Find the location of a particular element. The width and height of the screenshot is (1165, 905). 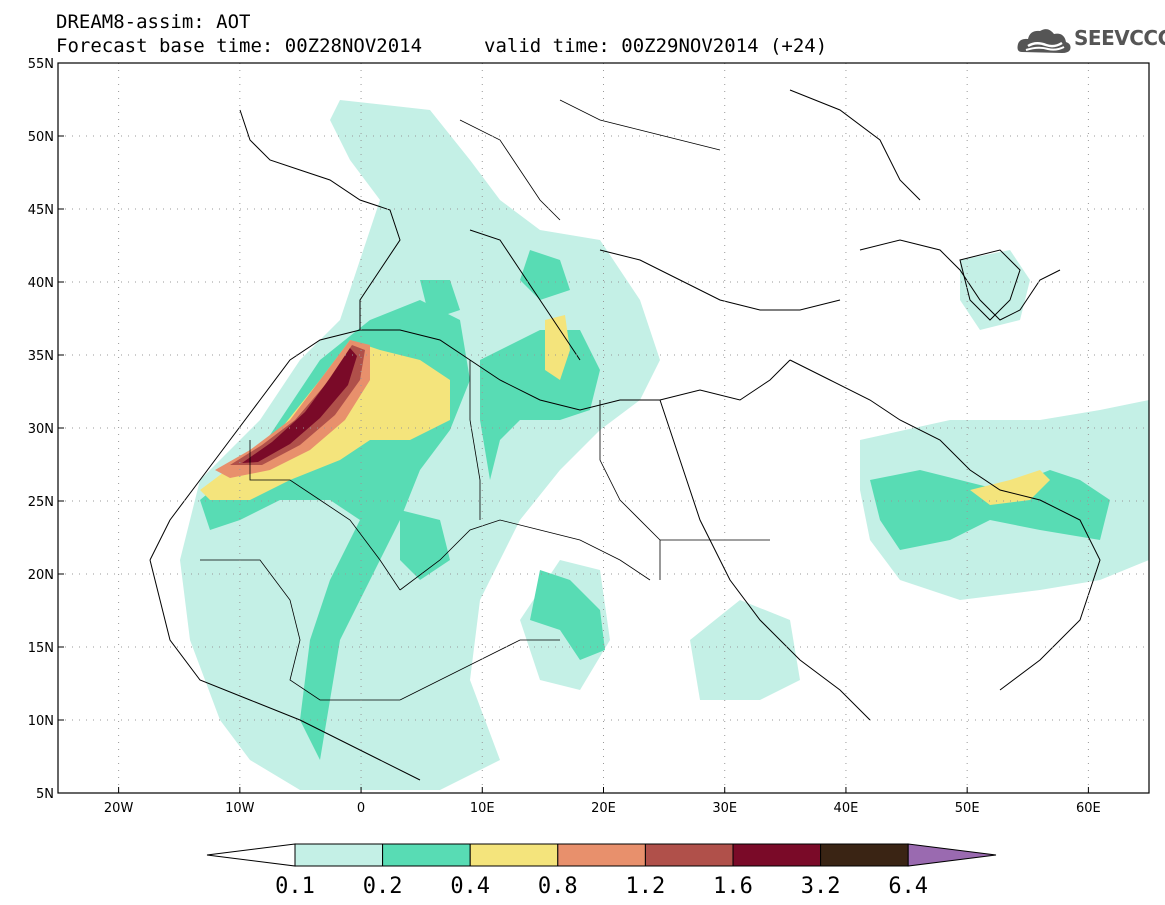

logo-text: SEEVCCC is located at coordinates (1119, 38).